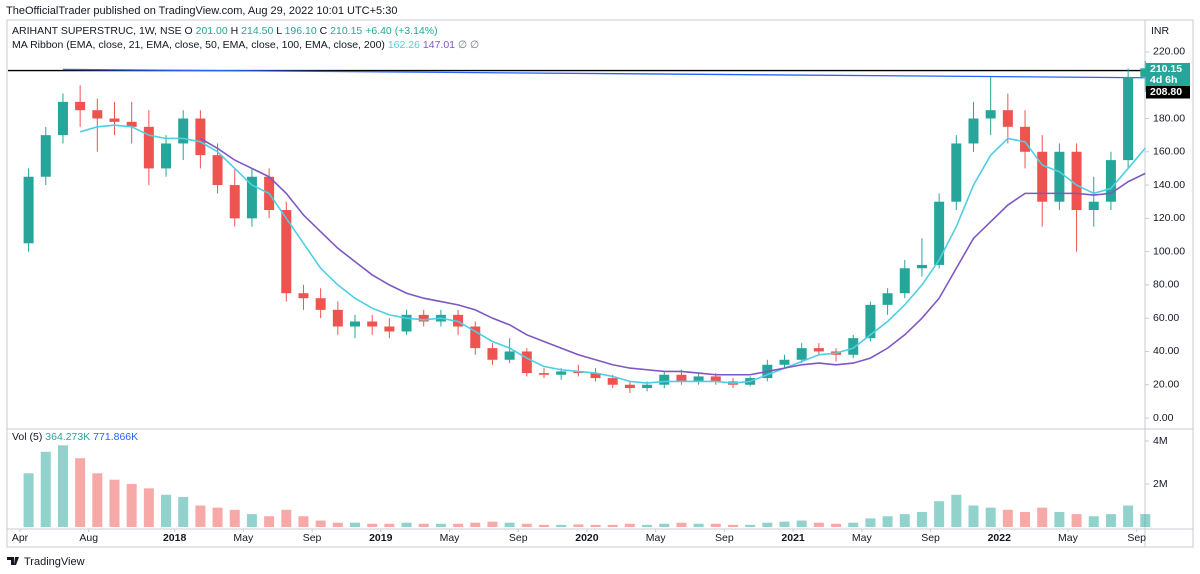 Image resolution: width=1200 pixels, height=574 pixels. I want to click on y-tick-label: 20.00, so click(1166, 385).